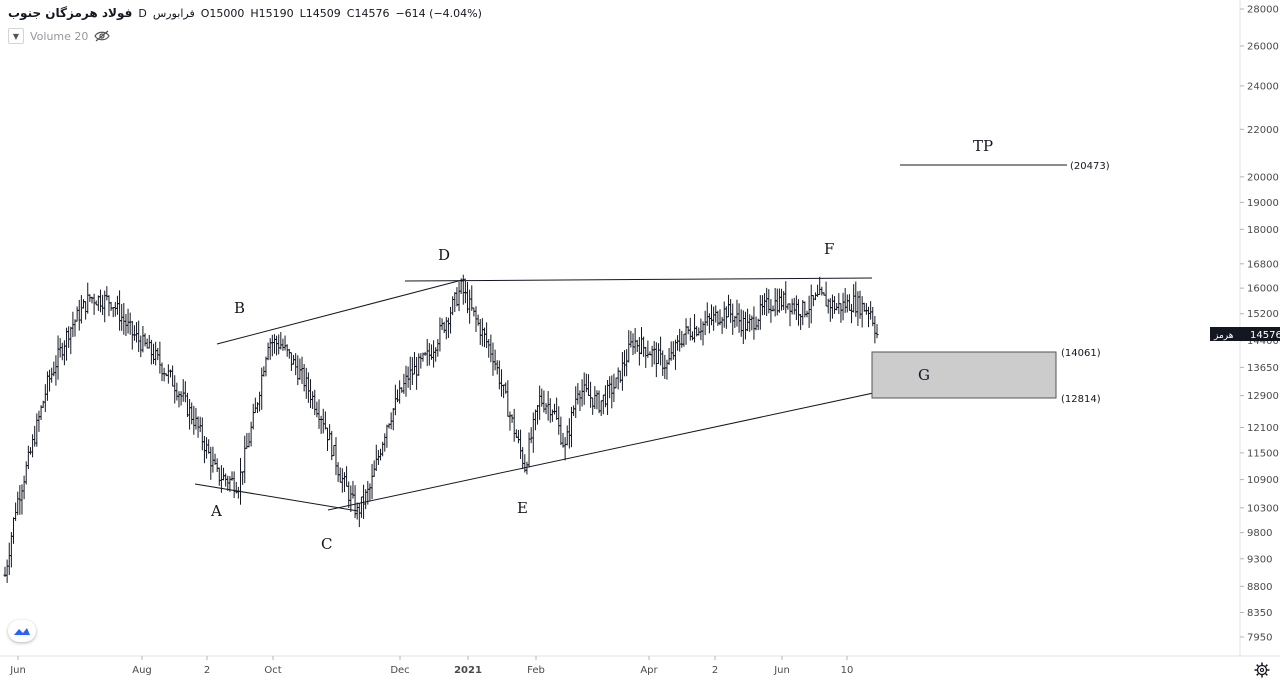 Image resolution: width=1280 pixels, height=682 pixels. What do you see at coordinates (536, 670) in the screenshot?
I see `time-tick-label: Feb` at bounding box center [536, 670].